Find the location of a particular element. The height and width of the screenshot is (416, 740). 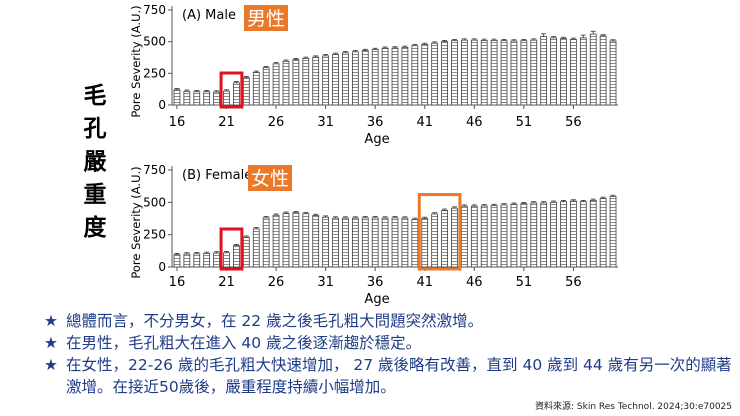

citation: 資料來源: Skin Res Technol. 2024;30:e70025 is located at coordinates (633, 407).